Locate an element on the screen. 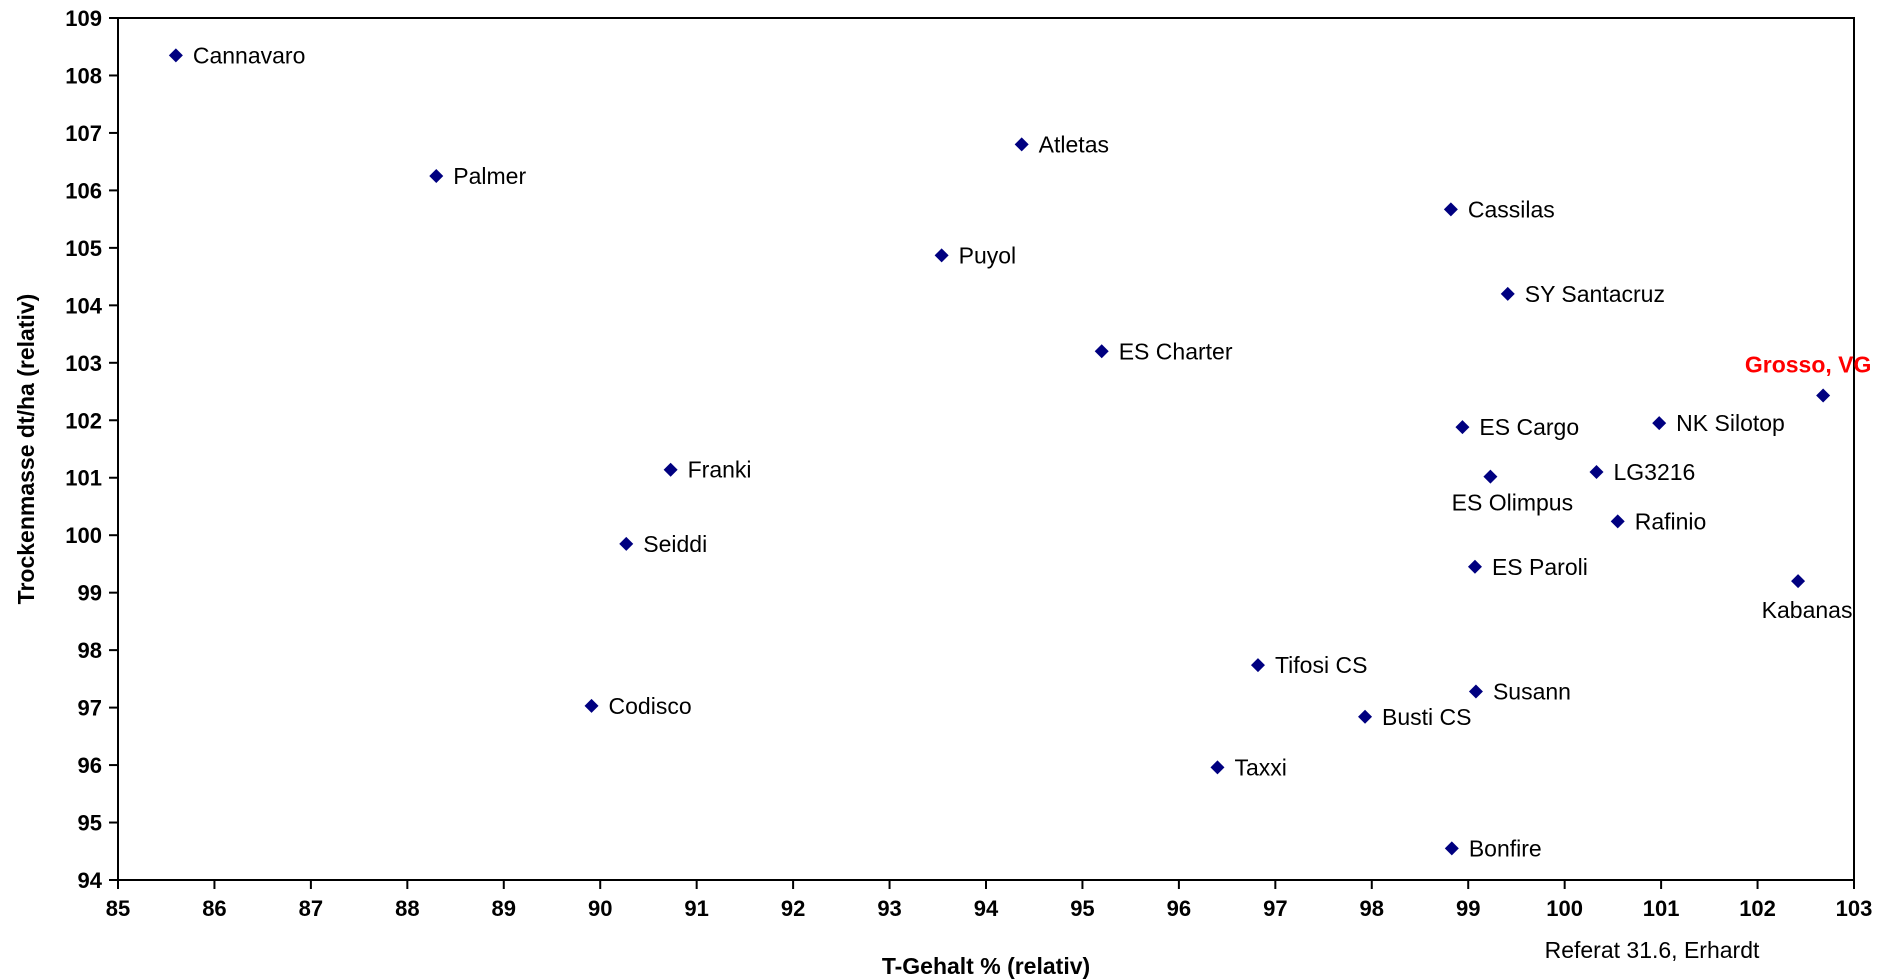  x-tick-label: 86 is located at coordinates (214, 908).